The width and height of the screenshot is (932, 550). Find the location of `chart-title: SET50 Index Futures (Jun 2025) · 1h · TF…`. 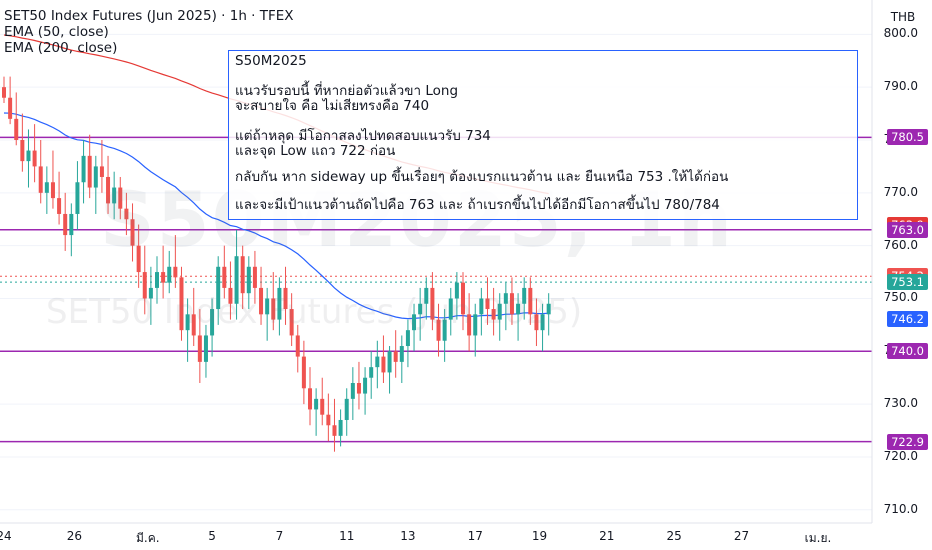

chart-title: SET50 Index Futures (Jun 2025) · 1h · TF… is located at coordinates (149, 16).